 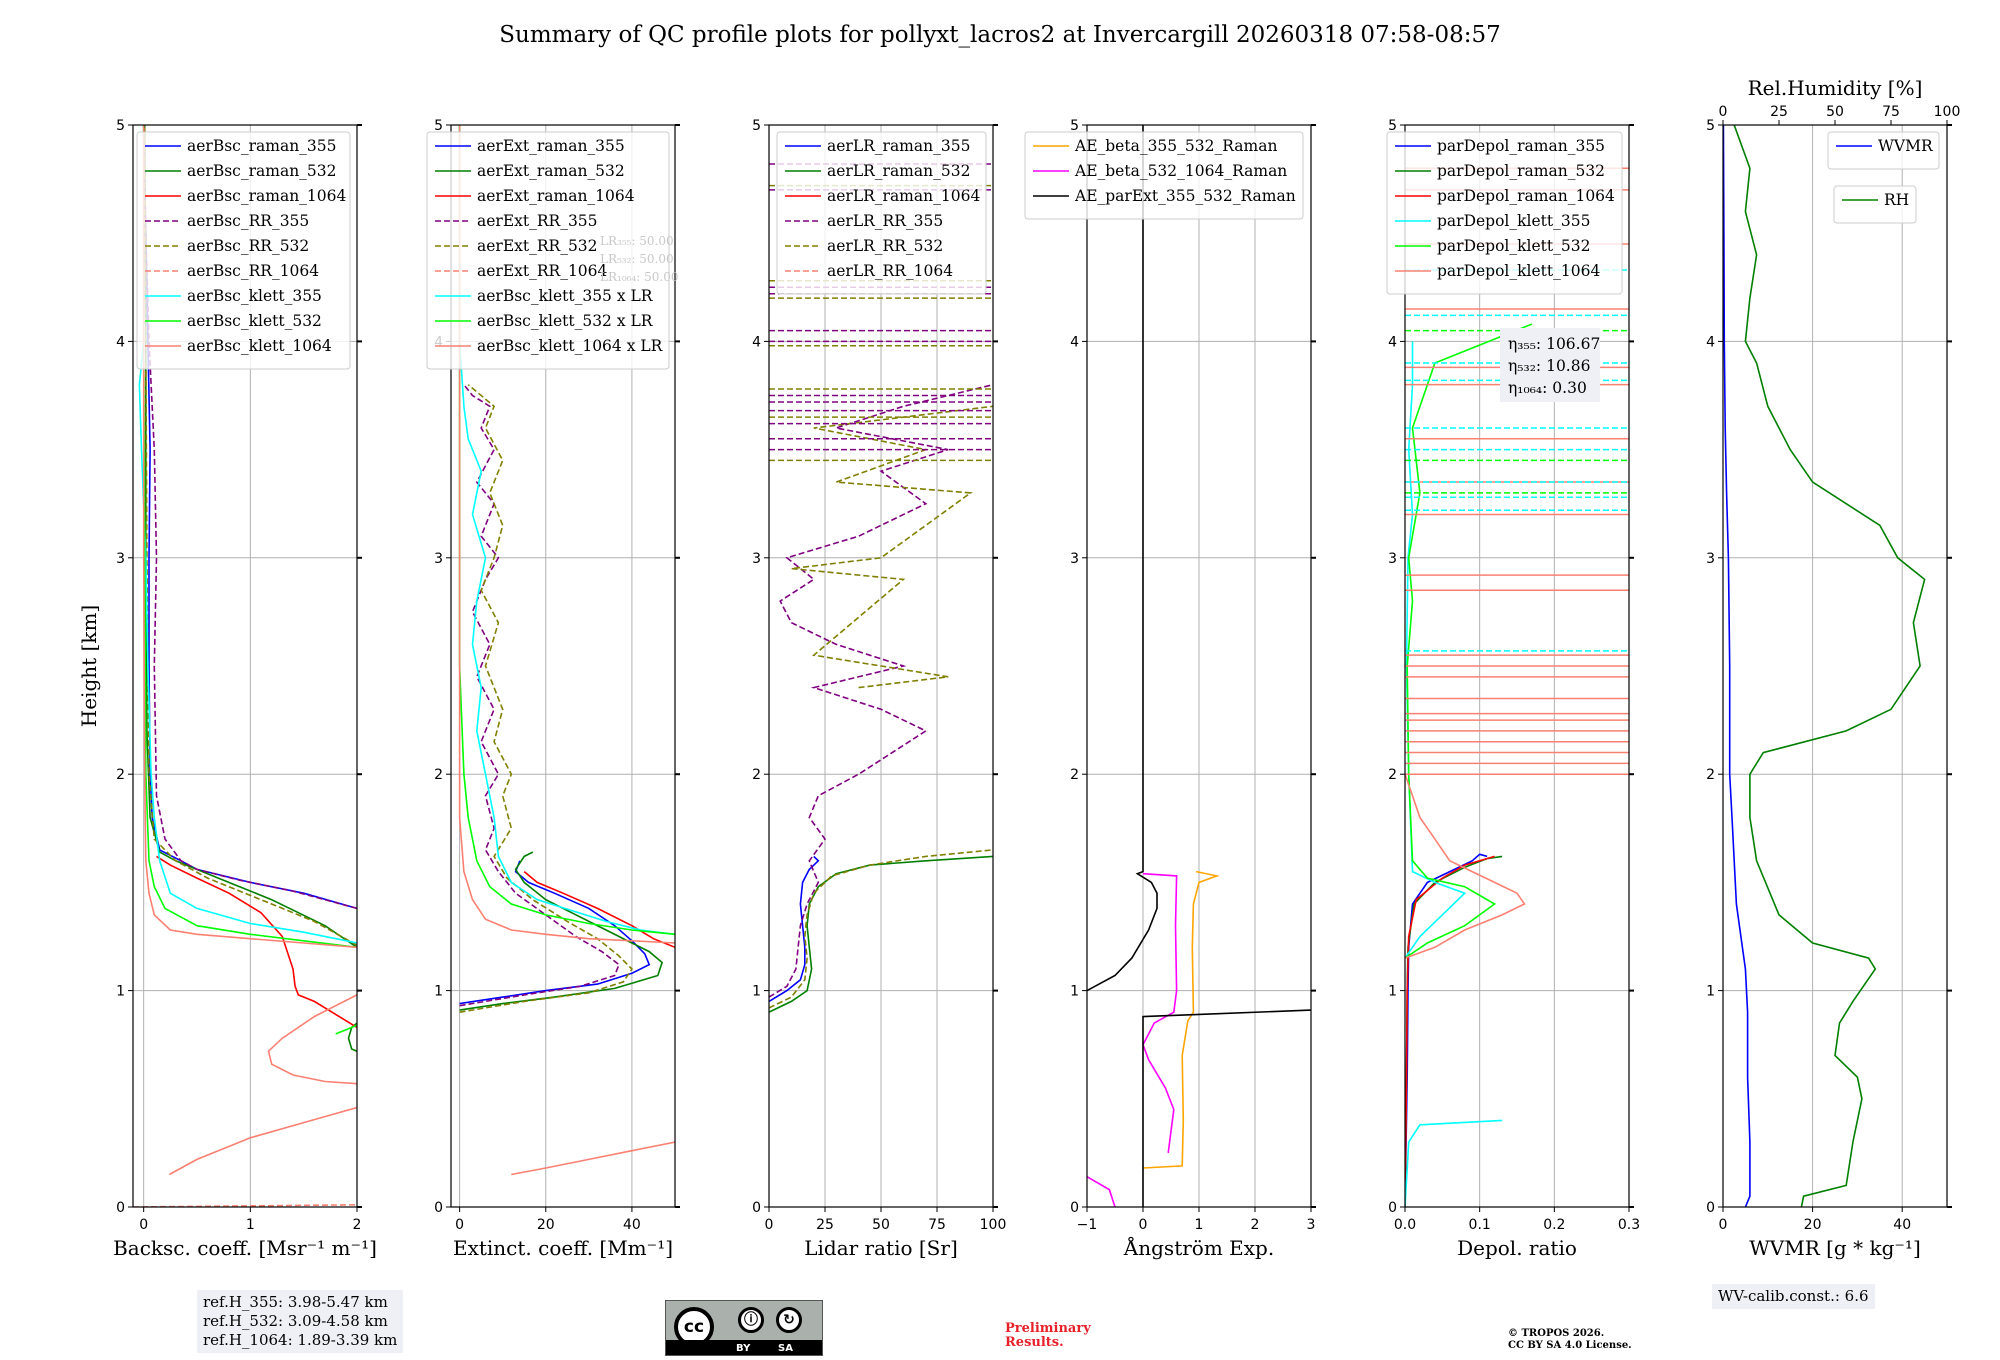 I want to click on series-aerBsc_klett_1064_low2, so click(x=262, y=1141).